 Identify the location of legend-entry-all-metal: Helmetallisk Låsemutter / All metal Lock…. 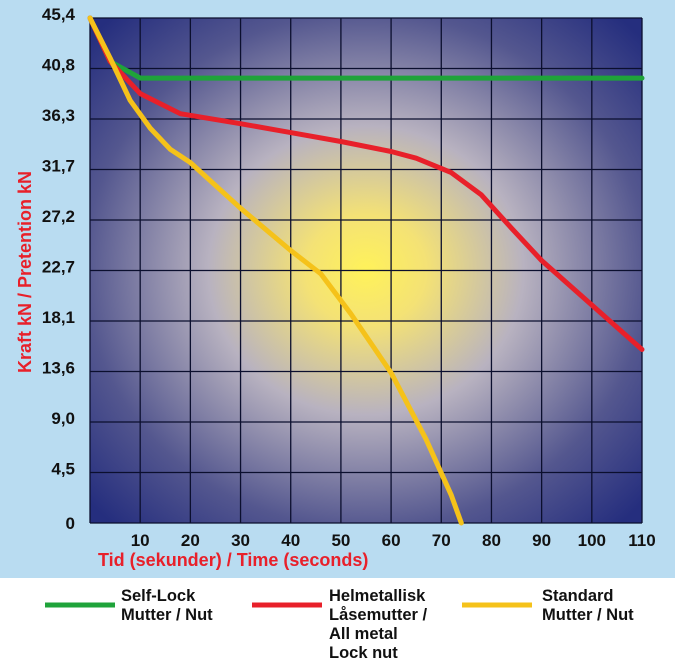
(340, 624).